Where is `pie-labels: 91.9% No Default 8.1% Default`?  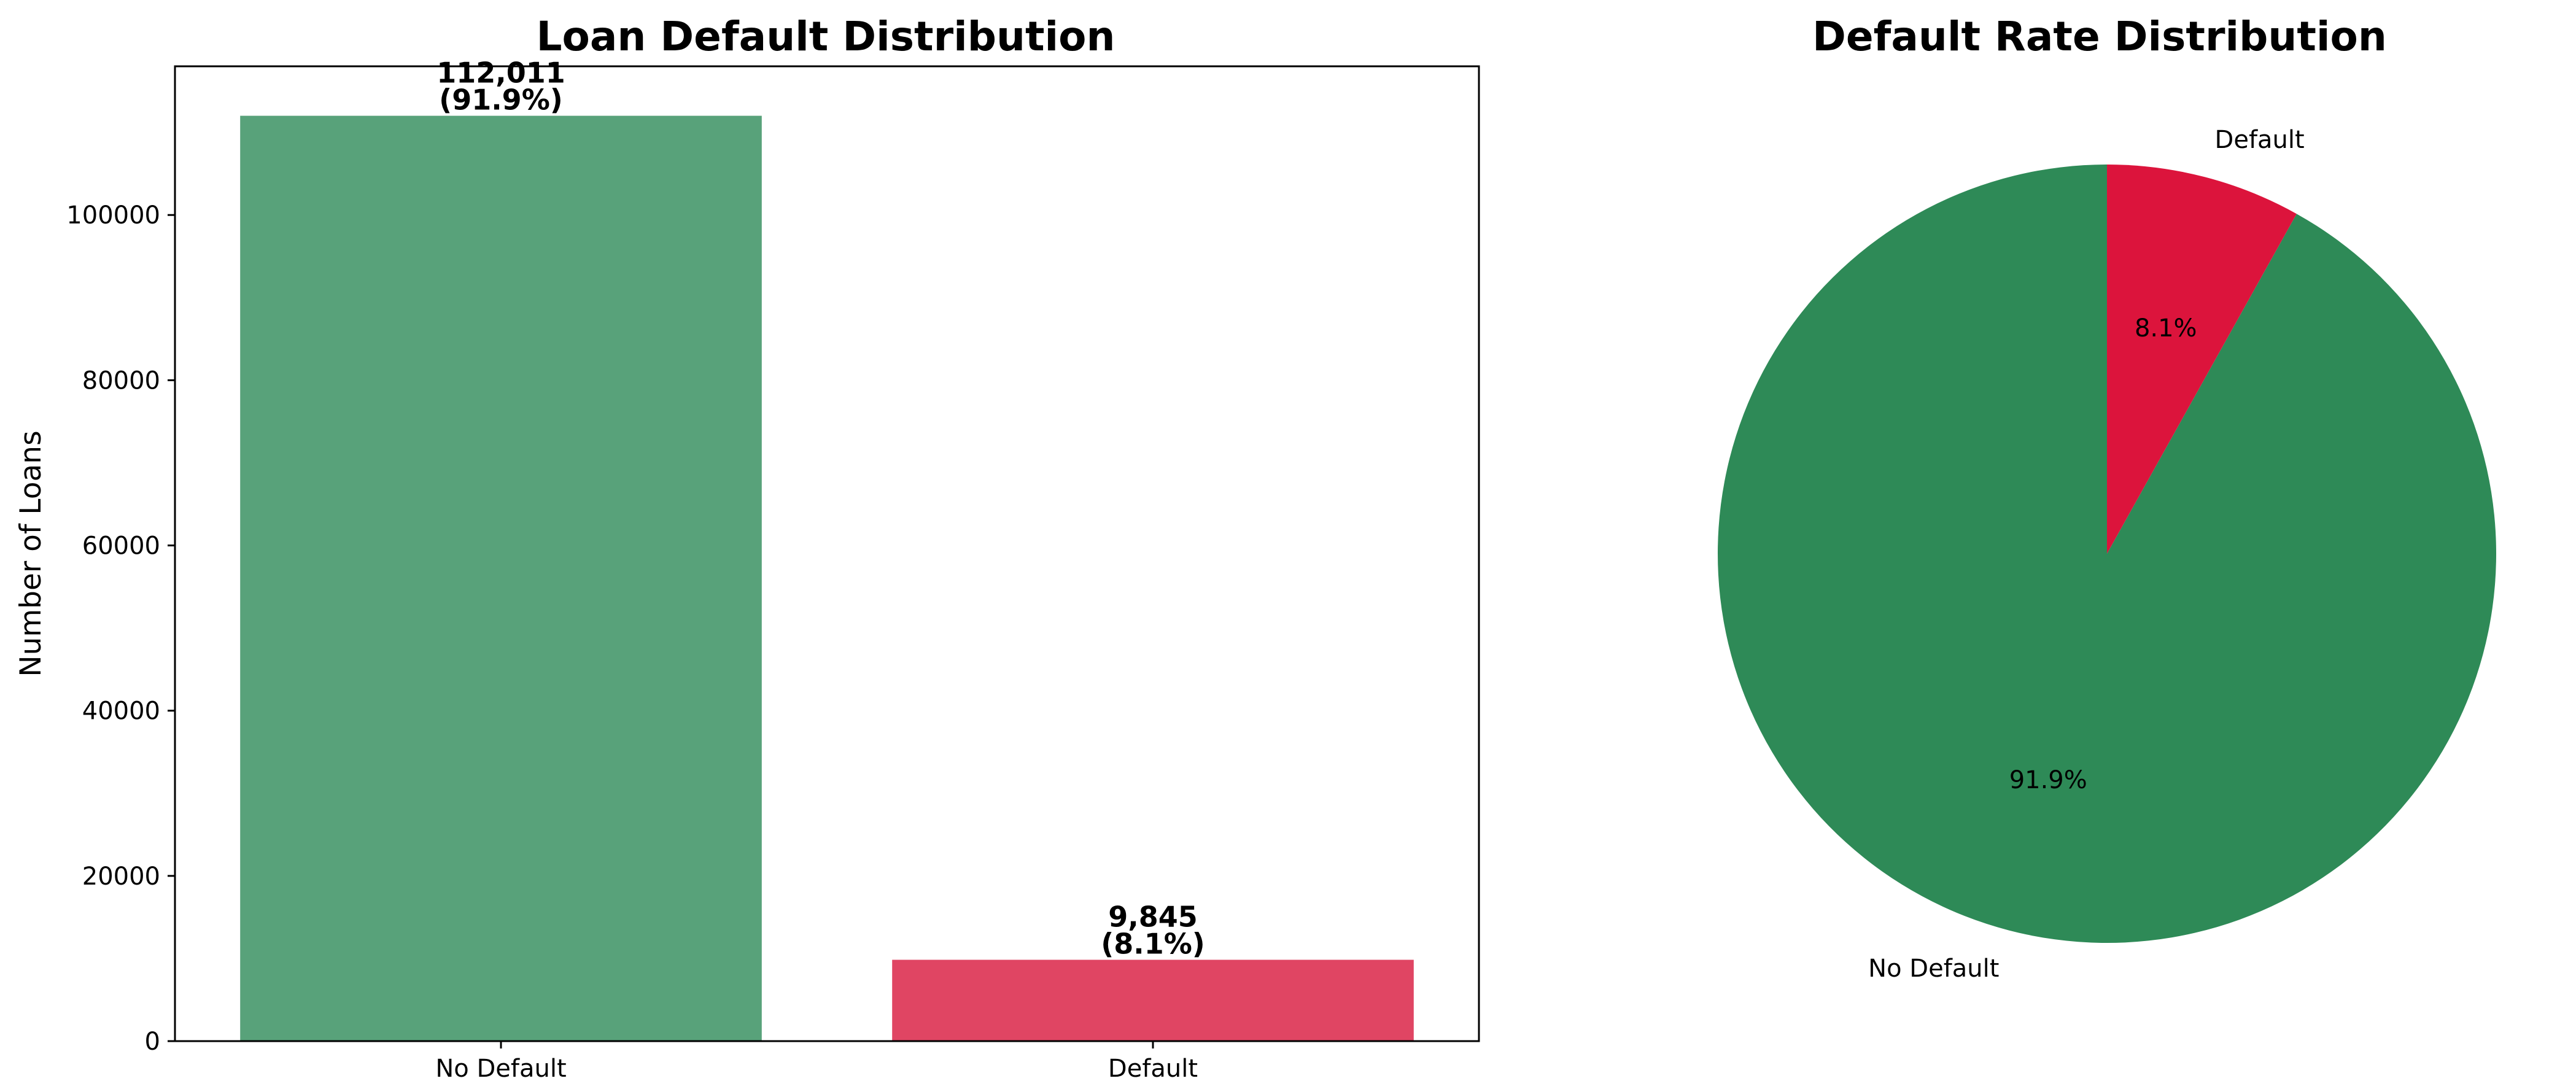
pie-labels: 91.9% No Default 8.1% Default is located at coordinates (2086, 554).